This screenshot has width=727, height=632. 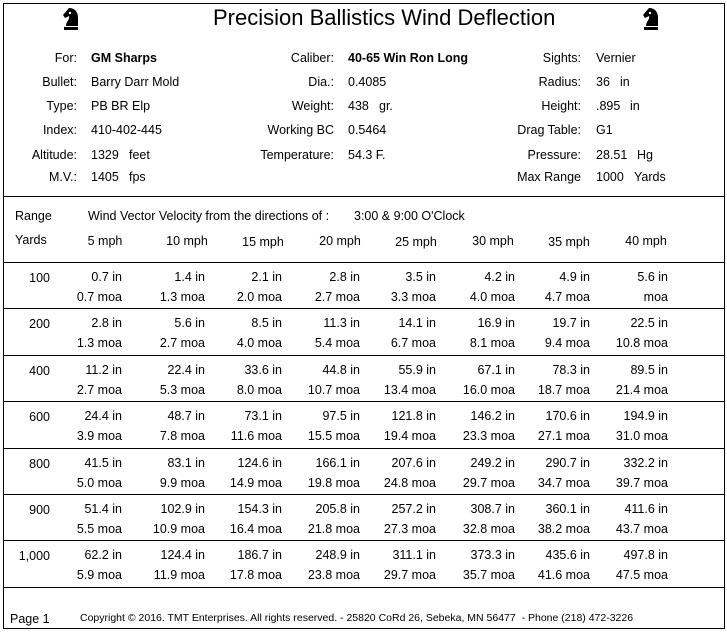 What do you see at coordinates (649, 370) in the screenshot?
I see `inches-cell: 89.5 in` at bounding box center [649, 370].